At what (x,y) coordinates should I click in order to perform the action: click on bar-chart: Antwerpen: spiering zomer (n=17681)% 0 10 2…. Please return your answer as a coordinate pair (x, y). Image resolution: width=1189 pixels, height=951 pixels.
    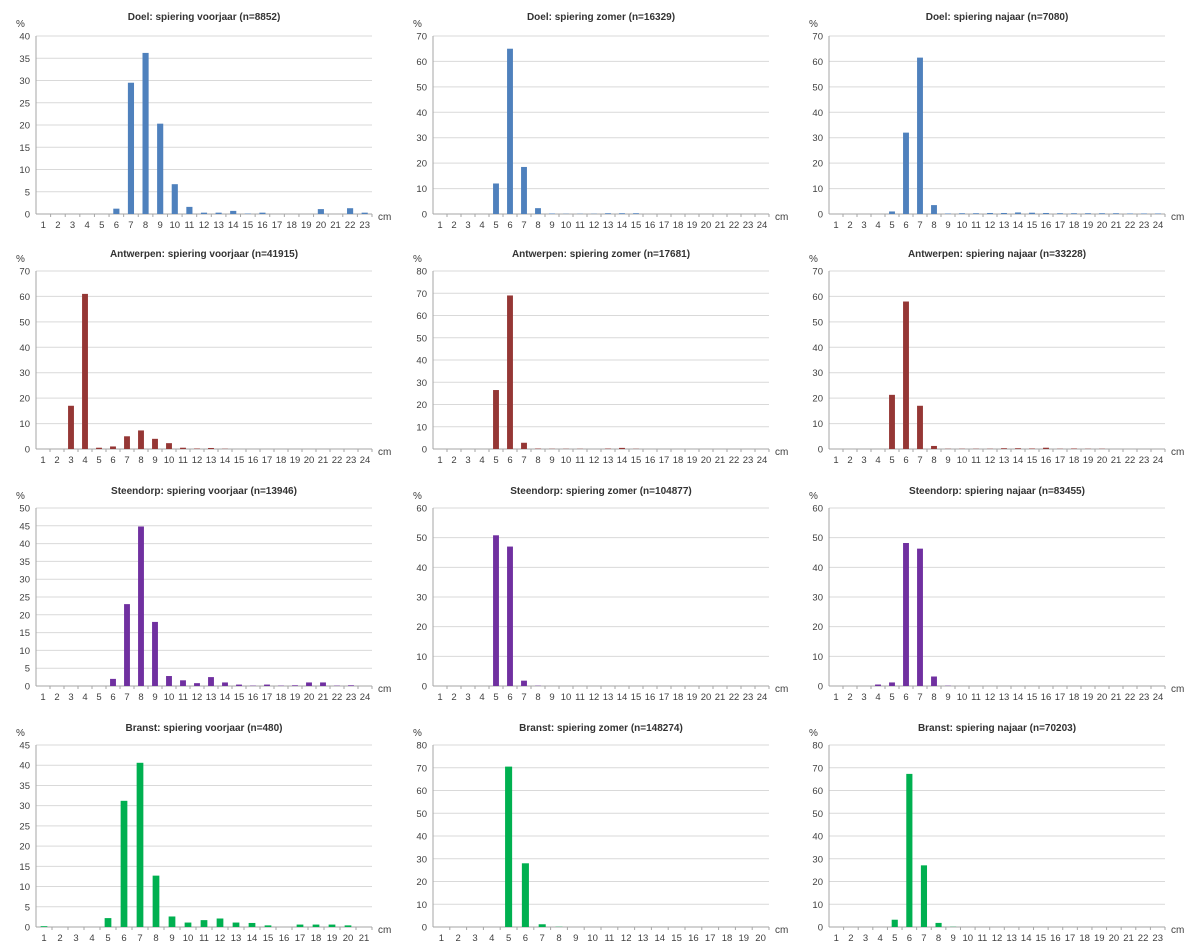
    Looking at the image, I should click on (600, 357).